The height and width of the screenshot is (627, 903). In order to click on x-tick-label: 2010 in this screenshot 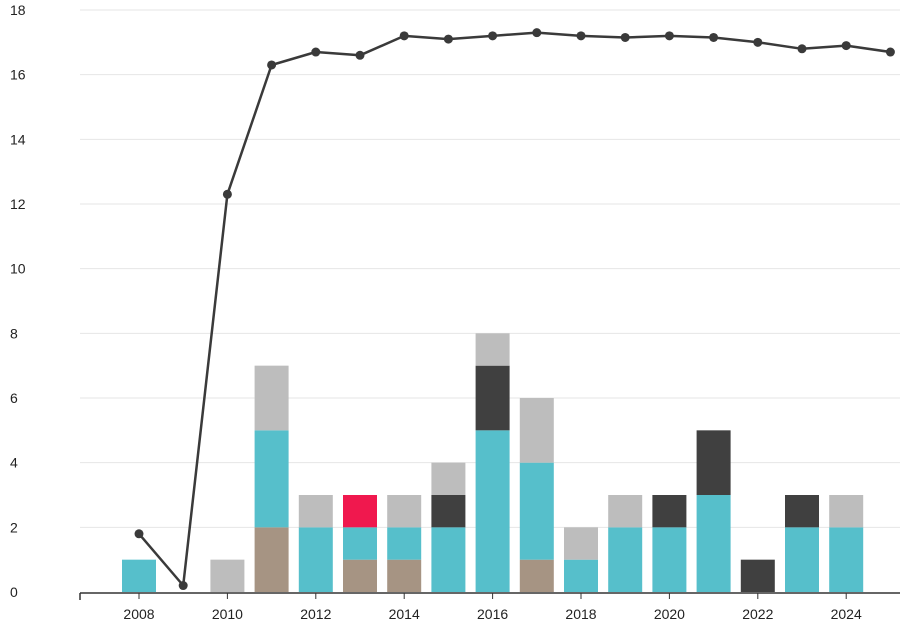, I will do `click(227, 614)`.